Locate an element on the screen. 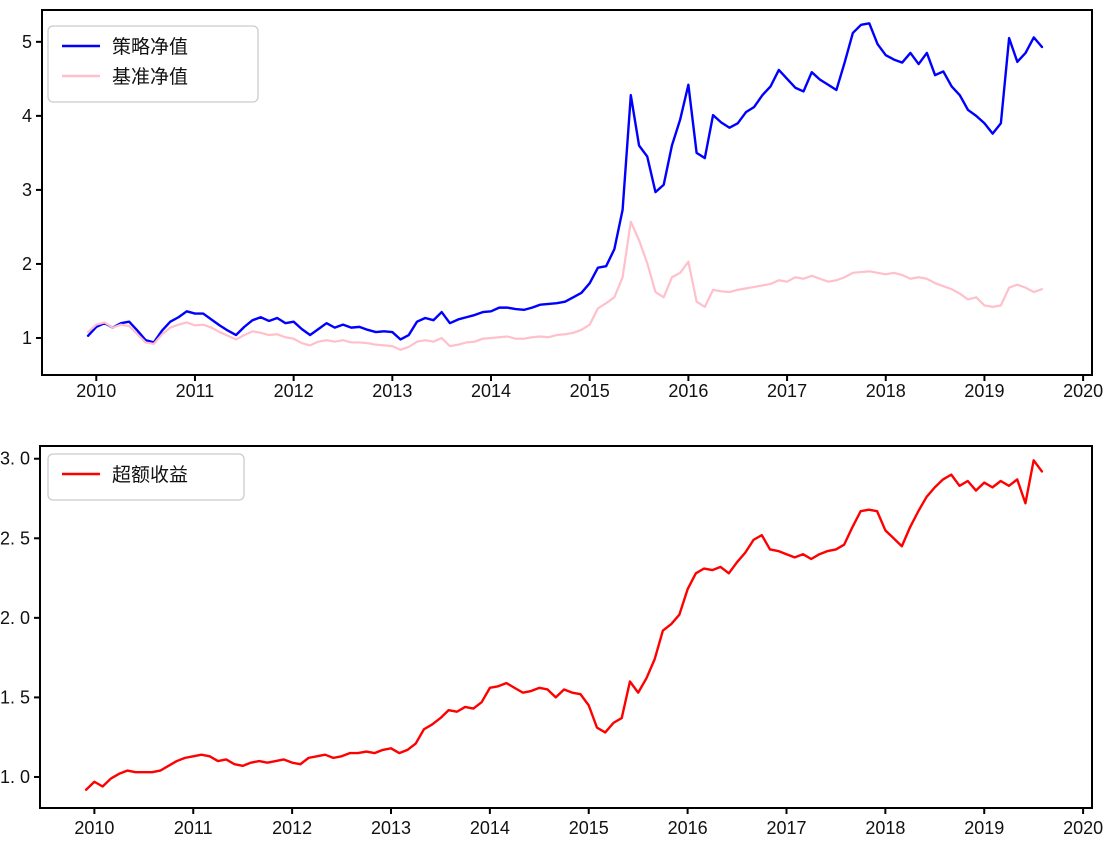 This screenshot has height=852, width=1104. legend-label: 超额收益 is located at coordinates (150, 475).